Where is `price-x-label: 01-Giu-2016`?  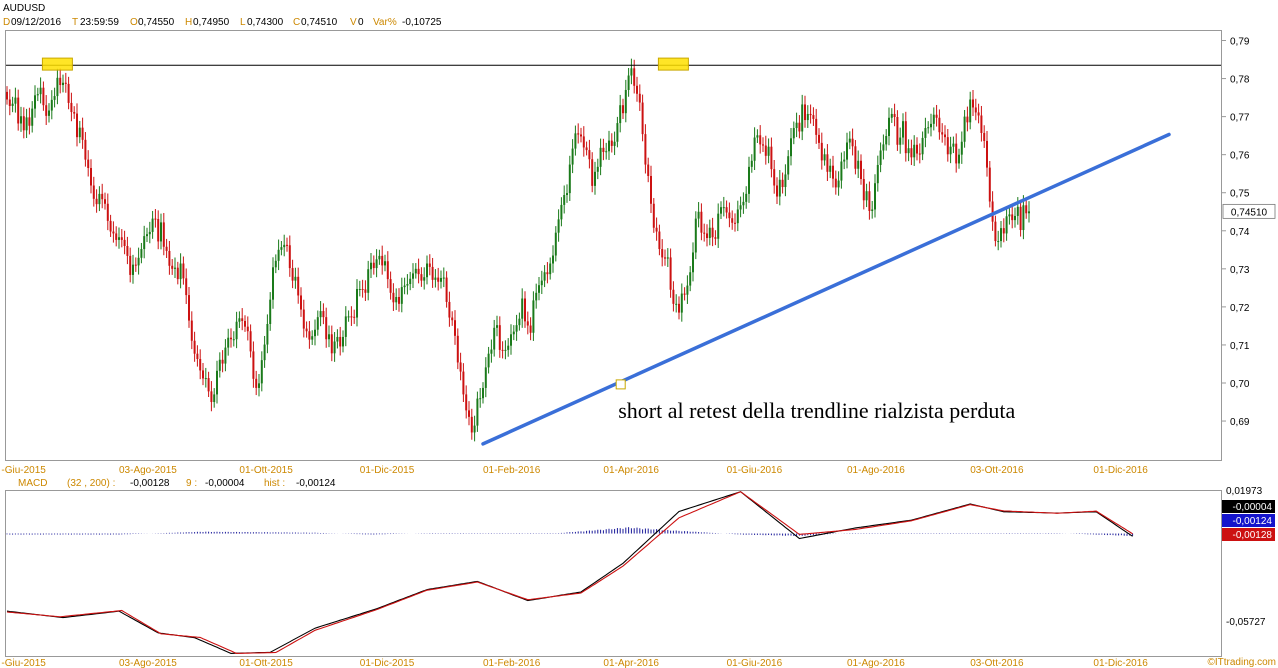 price-x-label: 01-Giu-2016 is located at coordinates (755, 470).